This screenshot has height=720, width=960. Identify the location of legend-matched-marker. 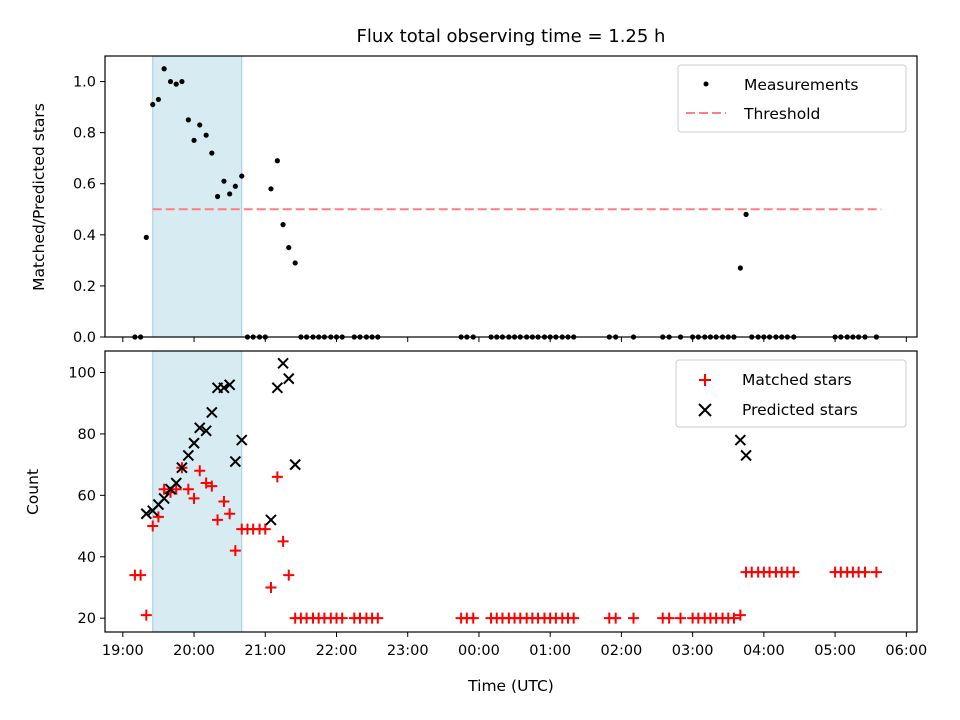
(705, 380).